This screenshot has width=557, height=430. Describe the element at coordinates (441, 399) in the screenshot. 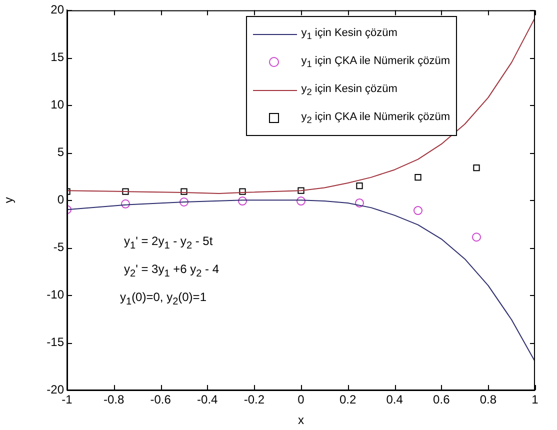

I see `x-tick-label: 0.6` at that location.